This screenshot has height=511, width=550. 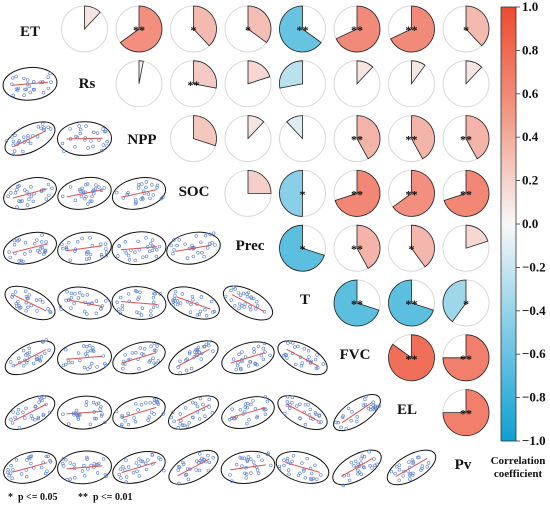 What do you see at coordinates (84, 467) in the screenshot?
I see `scatter-cell-pv-rs` at bounding box center [84, 467].